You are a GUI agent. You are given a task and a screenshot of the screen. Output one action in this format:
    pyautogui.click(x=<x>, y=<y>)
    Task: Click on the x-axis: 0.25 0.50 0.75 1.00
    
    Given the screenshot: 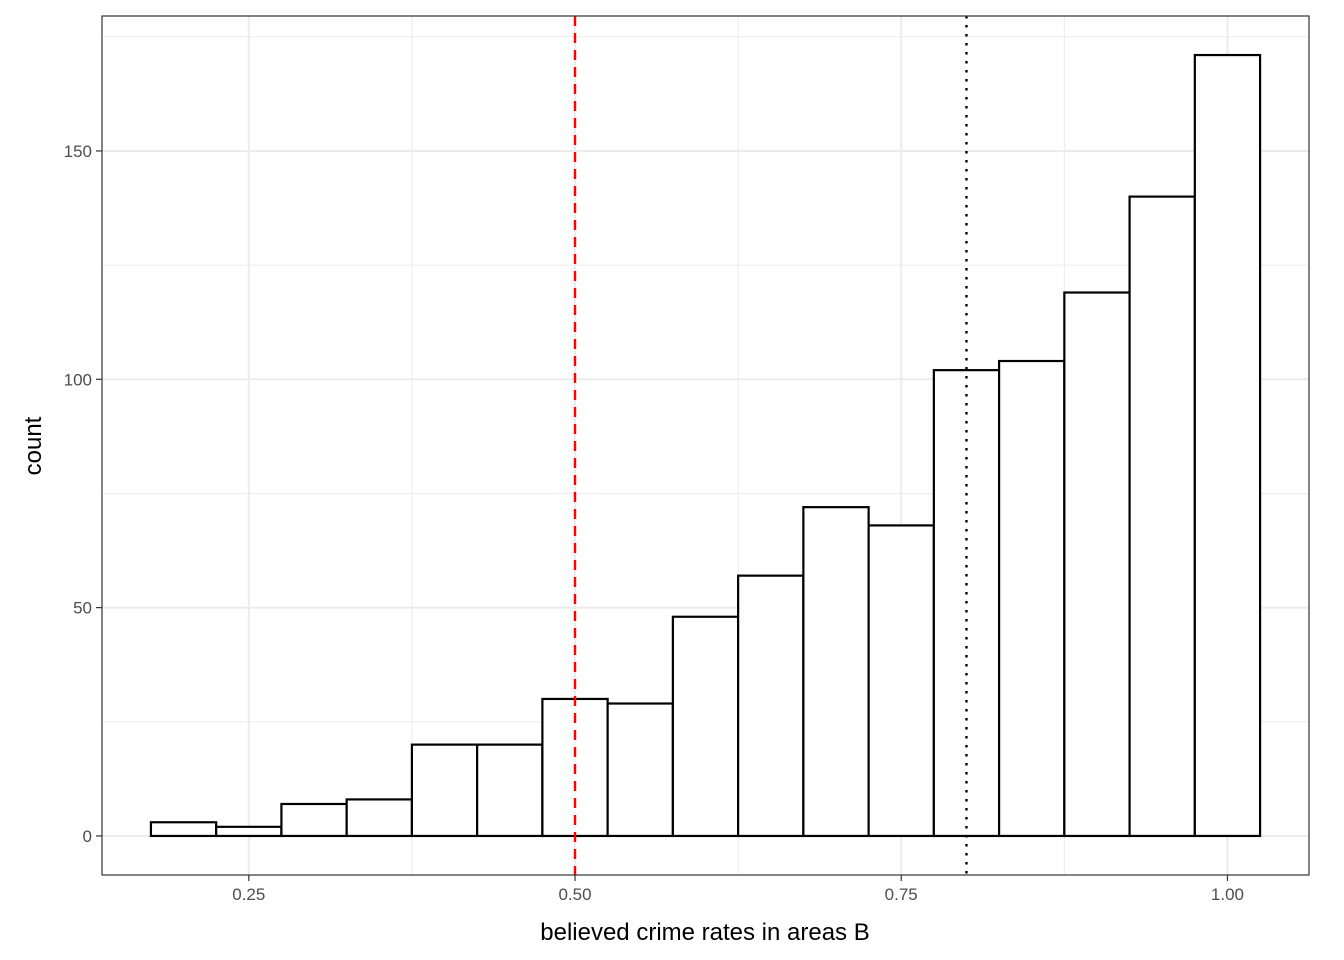 What is the action you would take?
    pyautogui.click(x=738, y=889)
    